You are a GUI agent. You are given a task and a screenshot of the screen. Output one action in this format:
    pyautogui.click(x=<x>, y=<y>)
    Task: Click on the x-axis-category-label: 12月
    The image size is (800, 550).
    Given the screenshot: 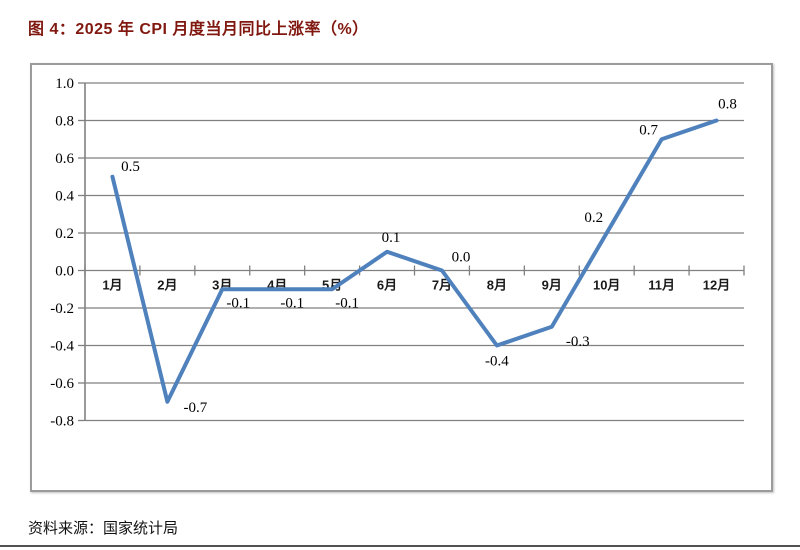 What is the action you would take?
    pyautogui.click(x=716, y=285)
    